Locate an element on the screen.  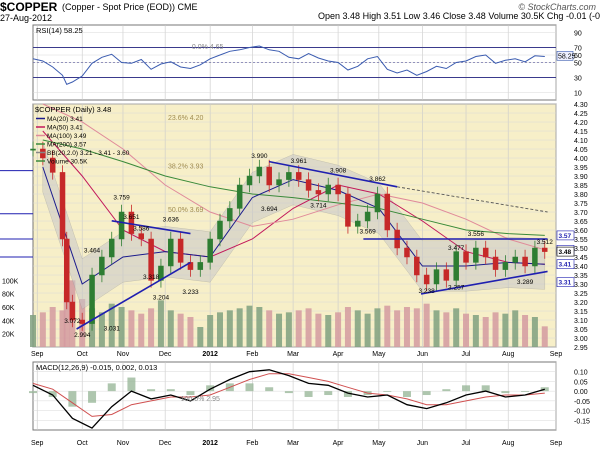
price-x-tick-label: Jul is located at coordinates (466, 354).